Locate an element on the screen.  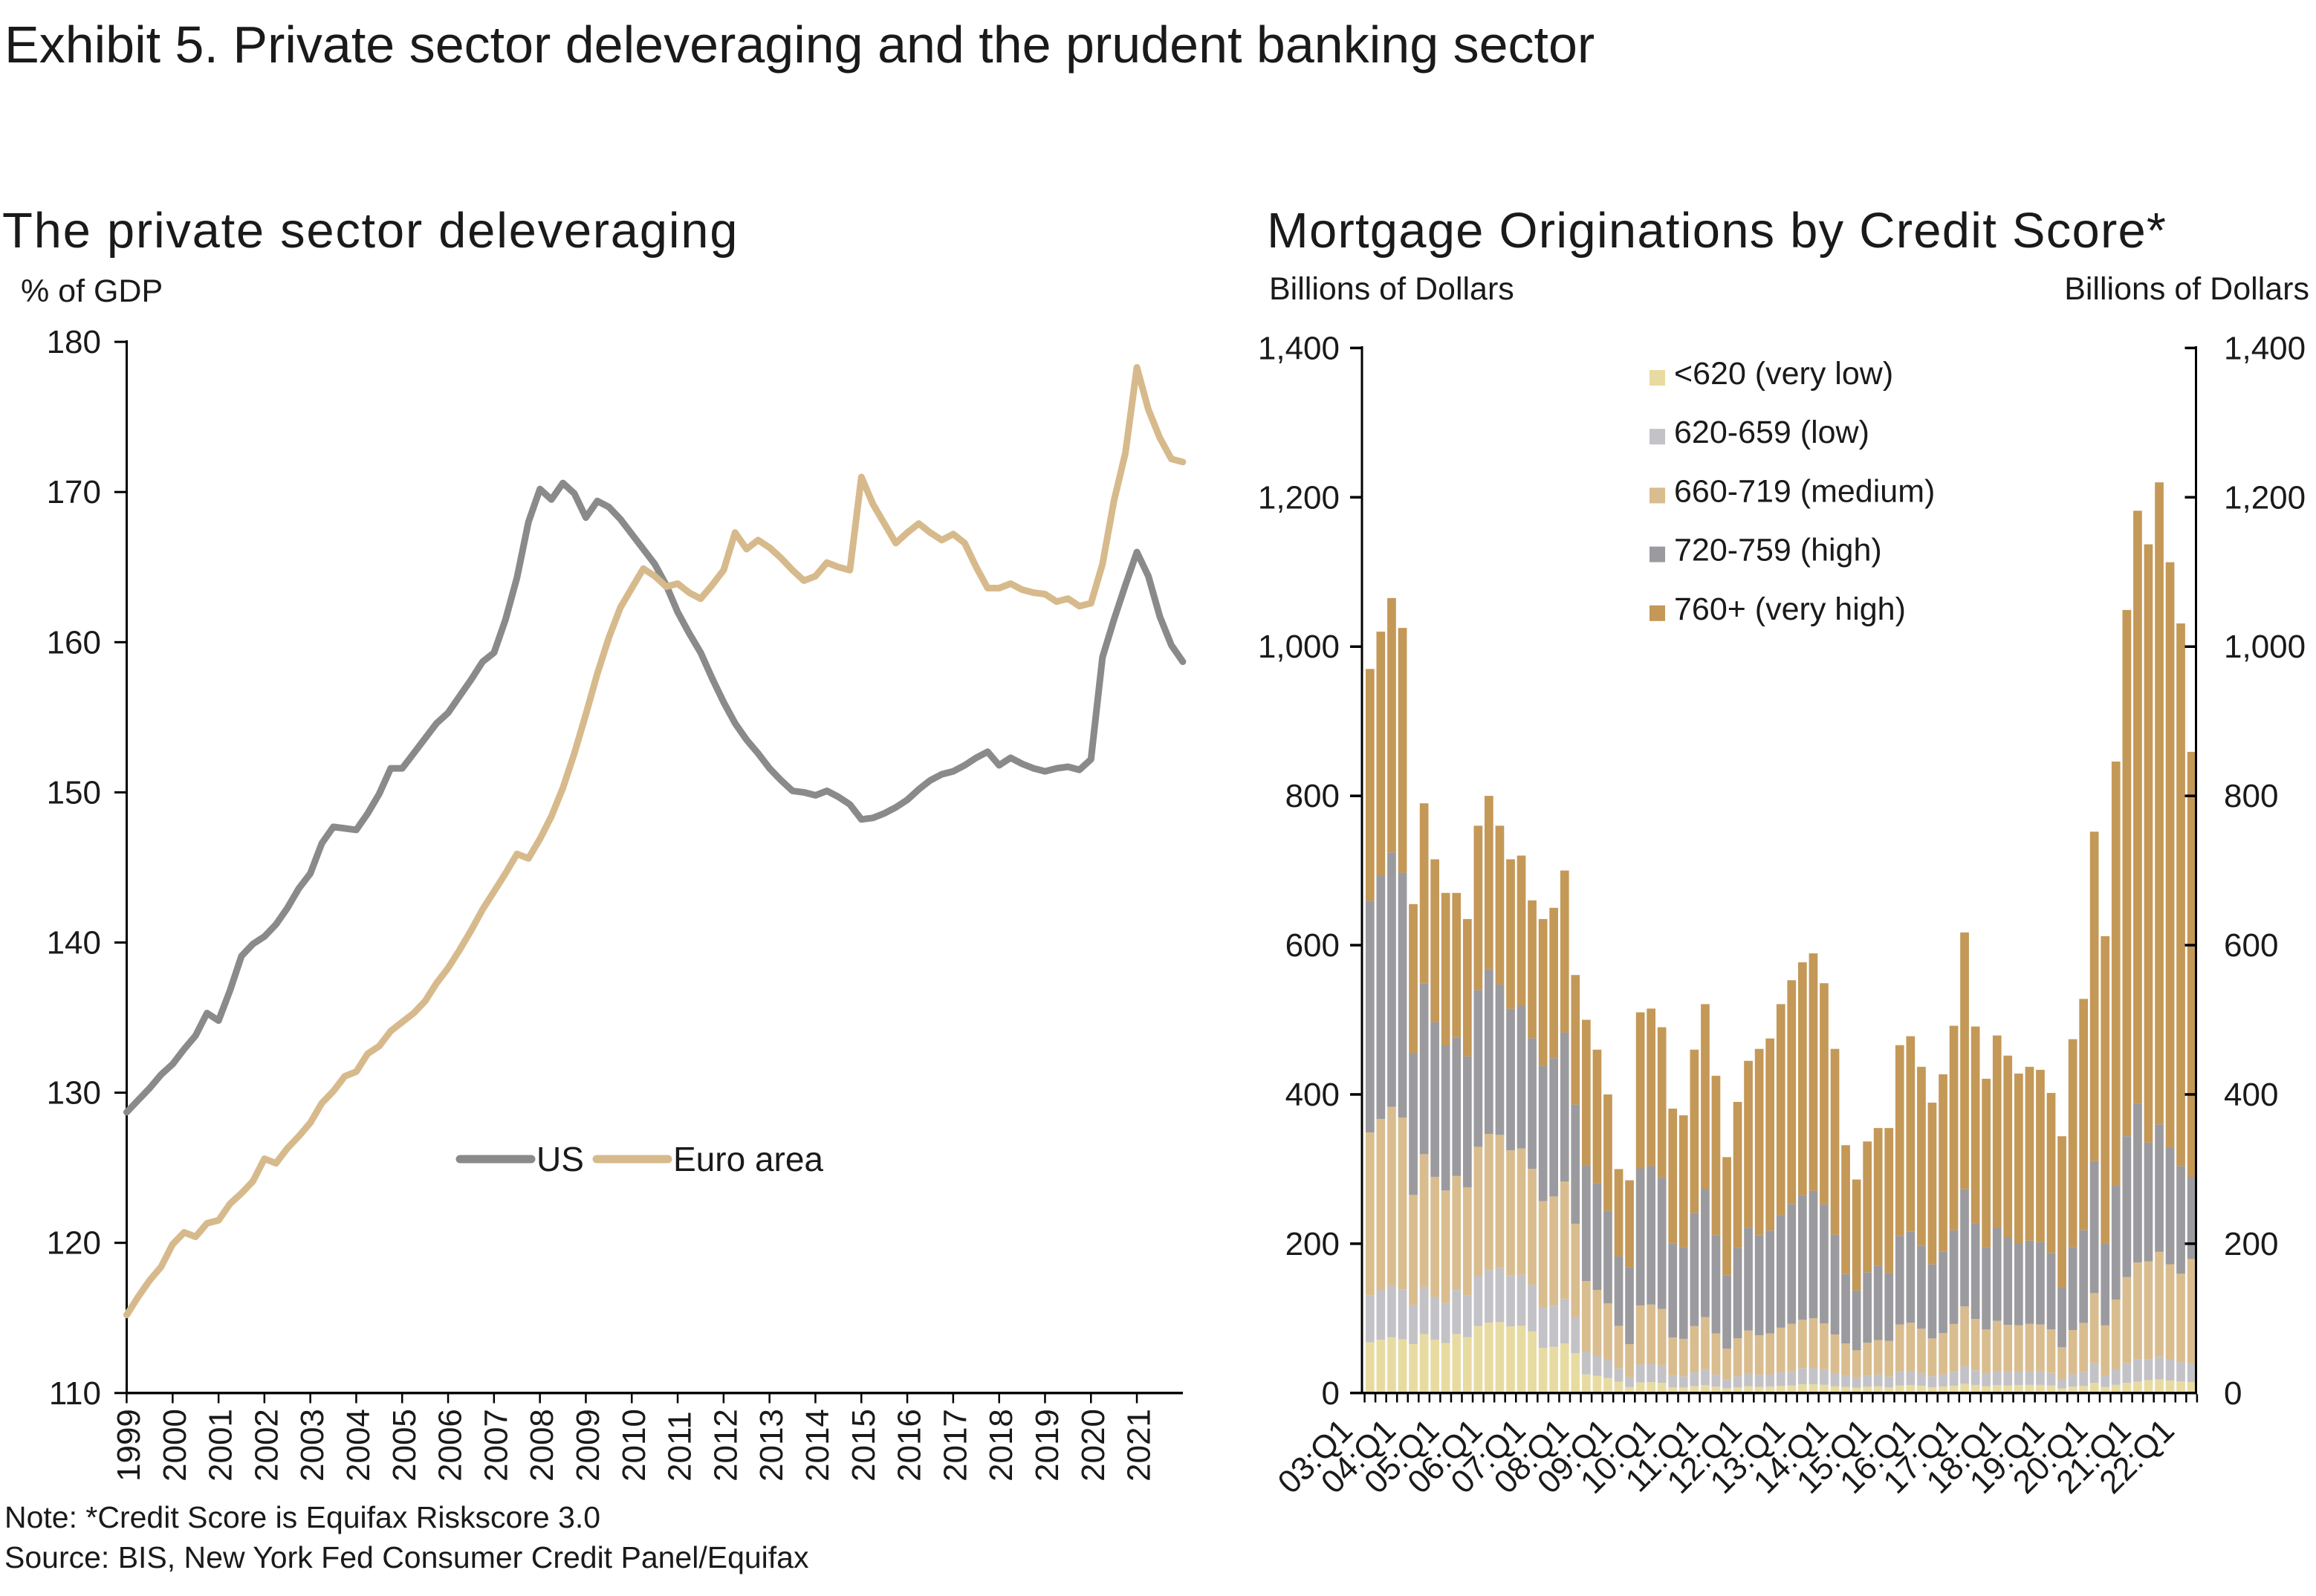
svg-text: 720-759 (high) is located at coordinates (1778, 550).